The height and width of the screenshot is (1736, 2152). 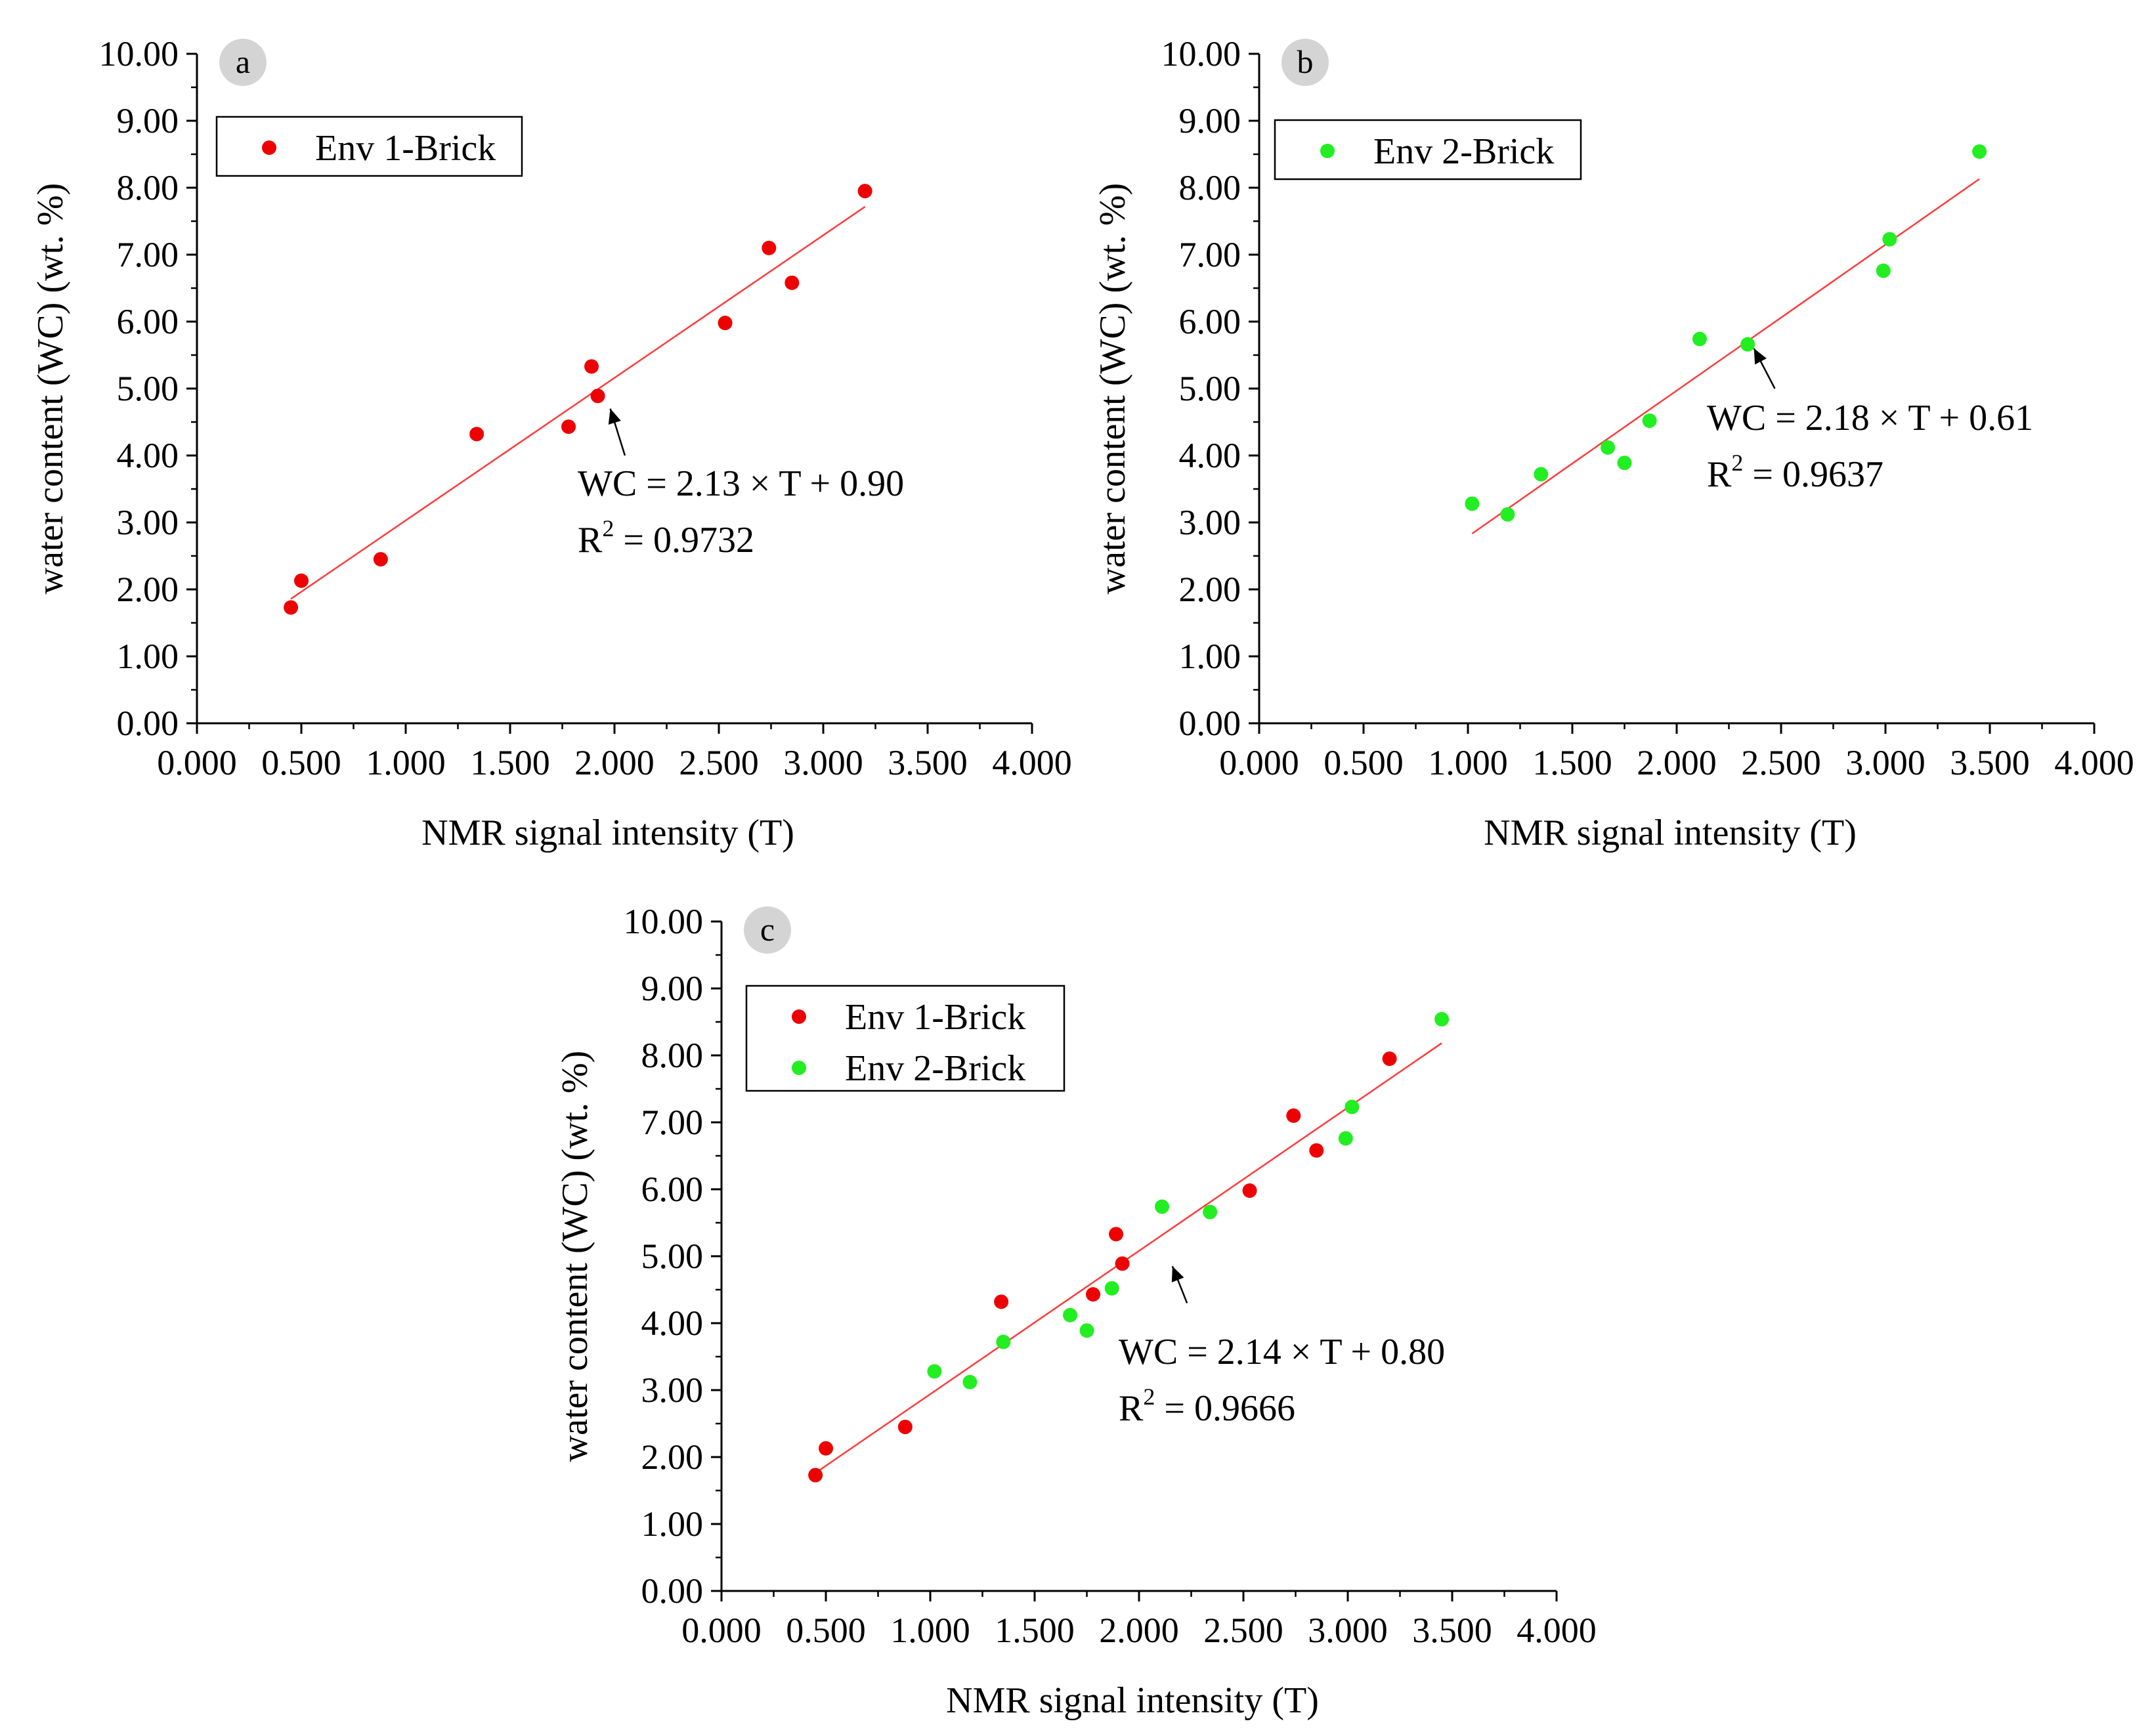 I want to click on legend: Env 1-Brick Env 2-Brick, so click(x=905, y=1038).